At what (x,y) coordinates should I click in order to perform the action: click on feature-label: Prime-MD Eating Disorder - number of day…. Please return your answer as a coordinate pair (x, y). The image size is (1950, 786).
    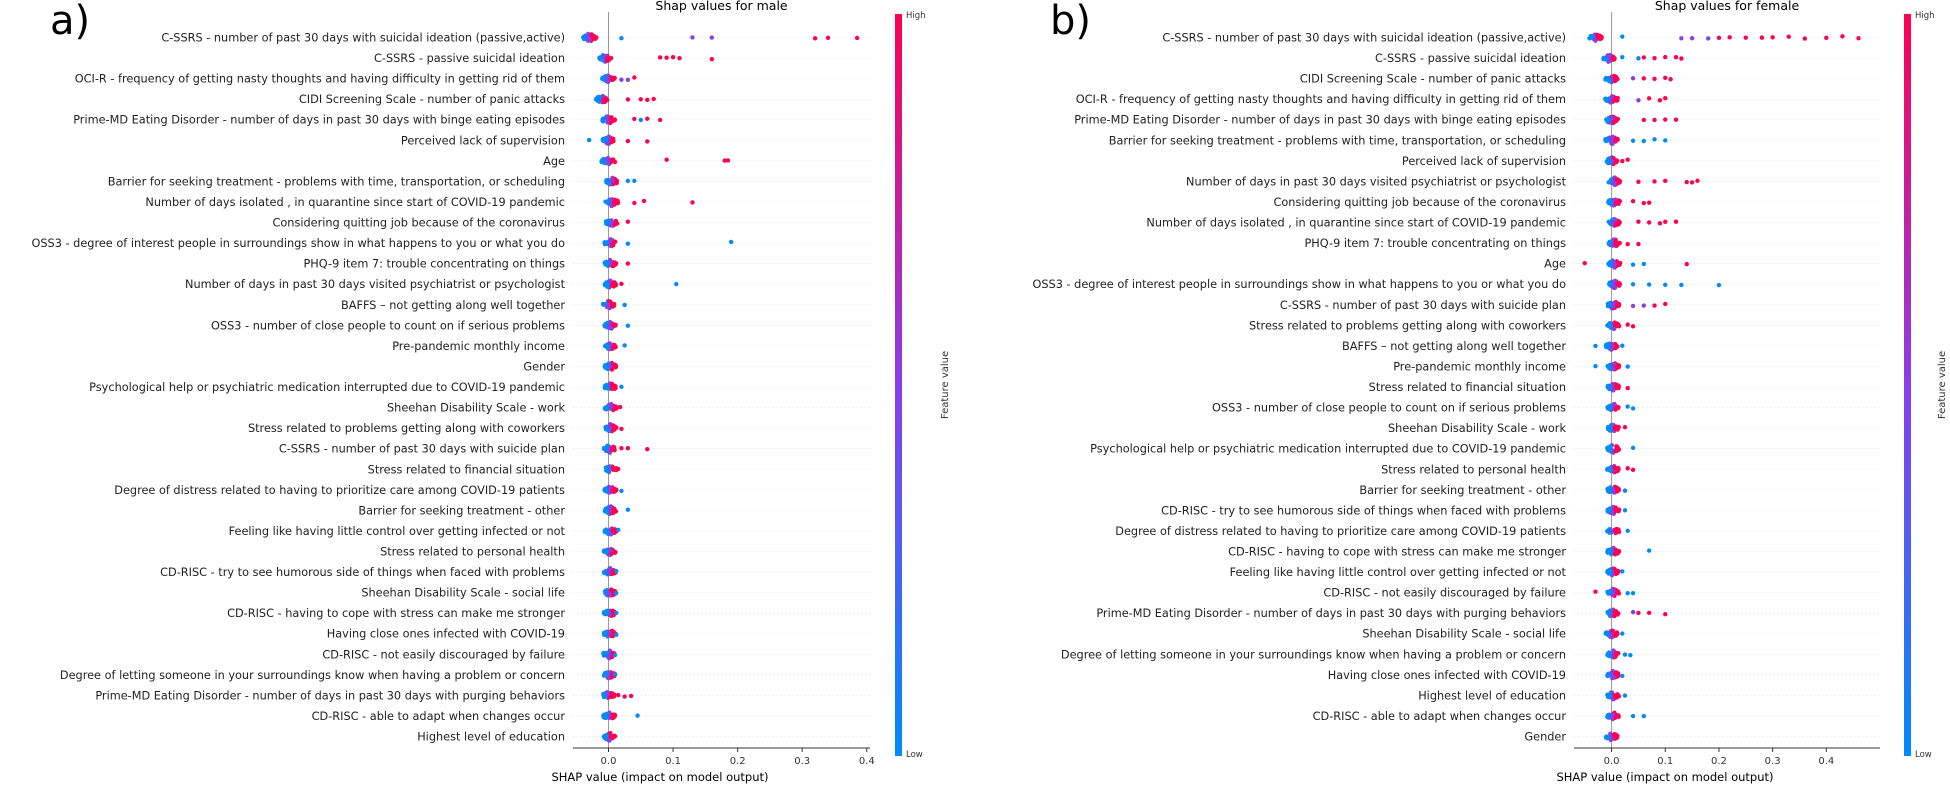
    Looking at the image, I should click on (319, 120).